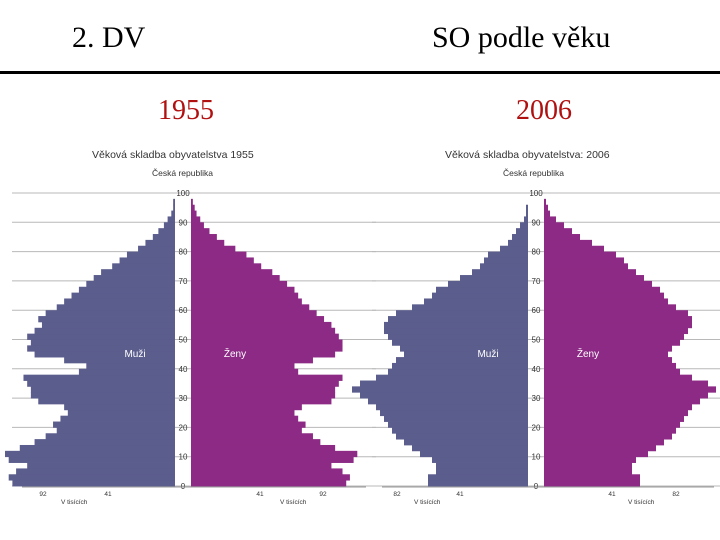 This screenshot has width=720, height=540. What do you see at coordinates (533, 173) in the screenshot?
I see `chart-subtitle: Česká republika` at bounding box center [533, 173].